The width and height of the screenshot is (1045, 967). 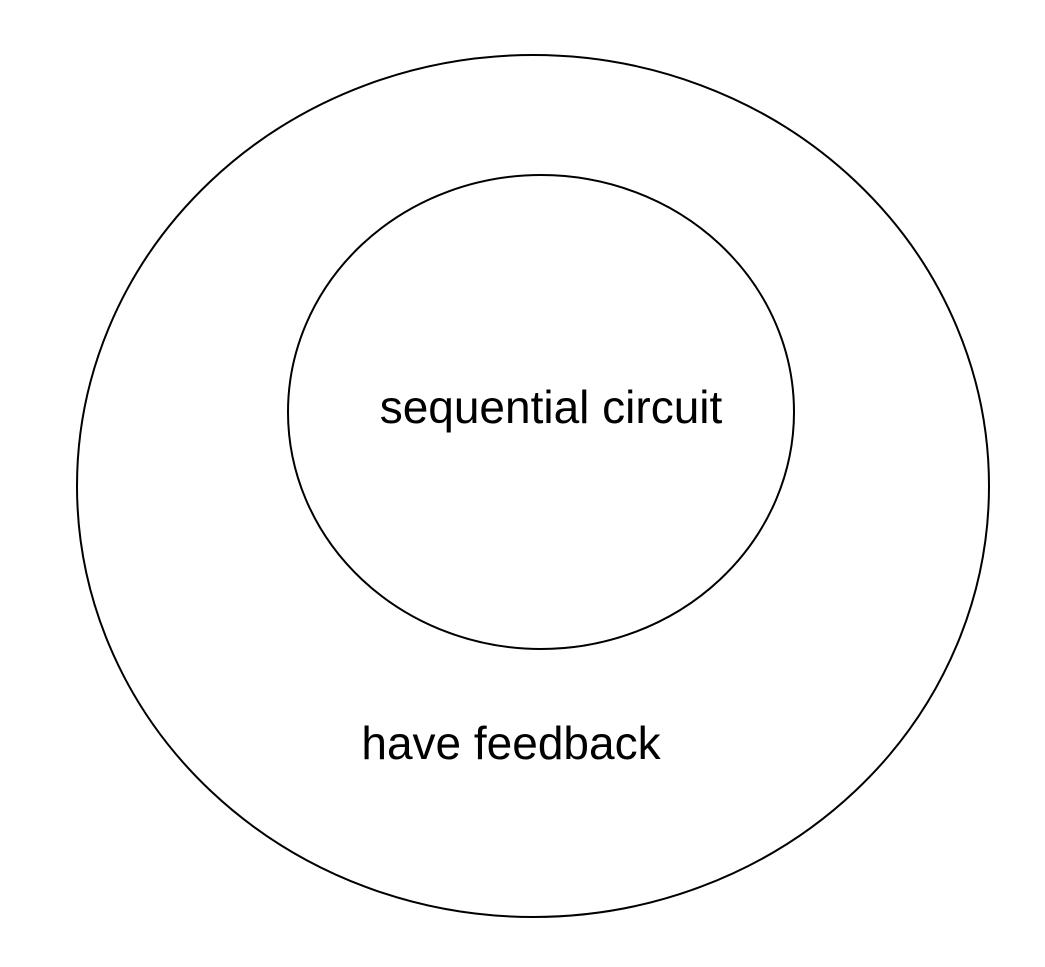 What do you see at coordinates (551, 407) in the screenshot?
I see `inner-circle-label: sequential circuit` at bounding box center [551, 407].